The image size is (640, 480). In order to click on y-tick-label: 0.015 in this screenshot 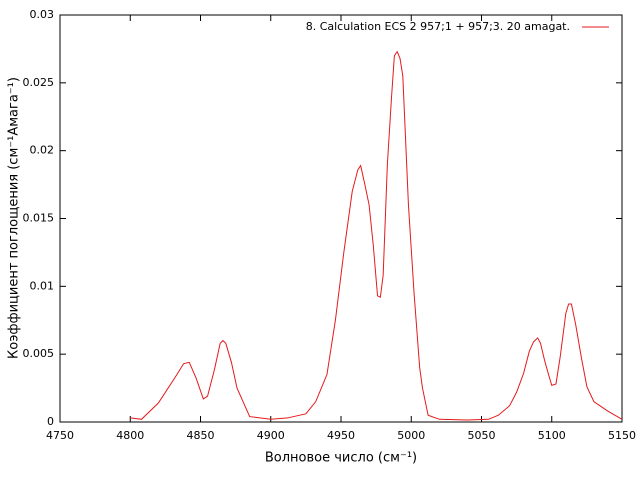, I will do `click(39, 218)`.